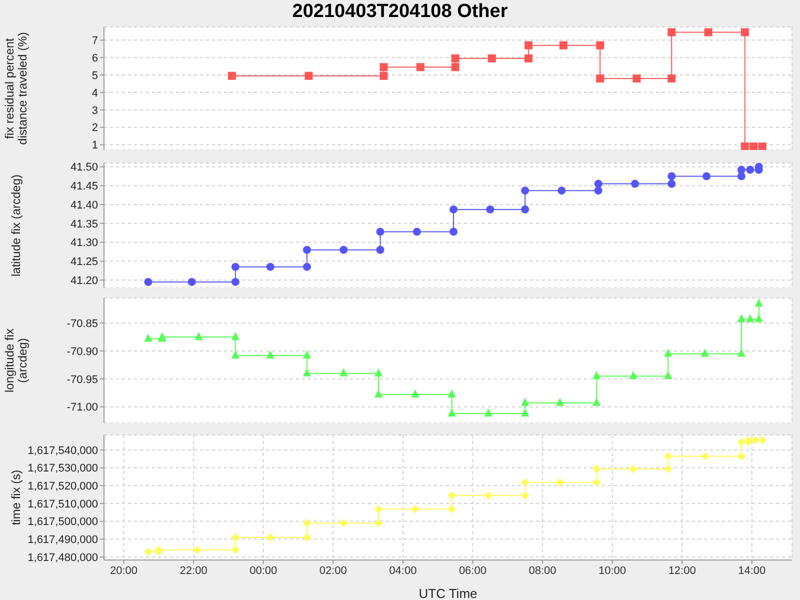 This screenshot has width=800, height=600. I want to click on y-tick-label: 3, so click(95, 110).